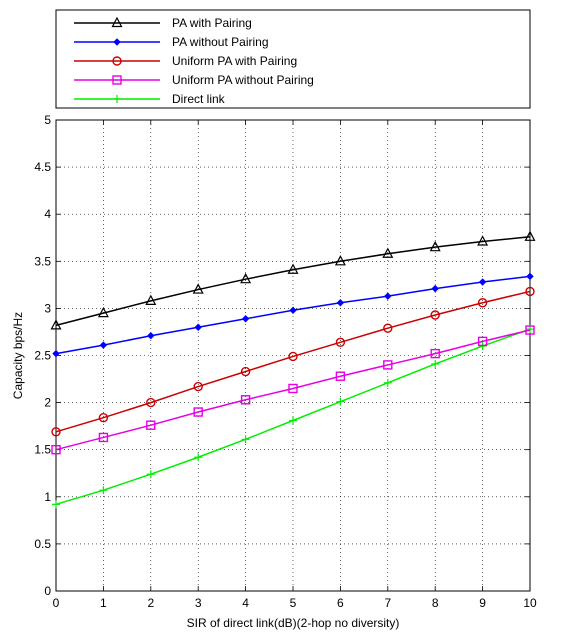 The height and width of the screenshot is (644, 561). What do you see at coordinates (42, 167) in the screenshot?
I see `y-tick-label: 4.5` at bounding box center [42, 167].